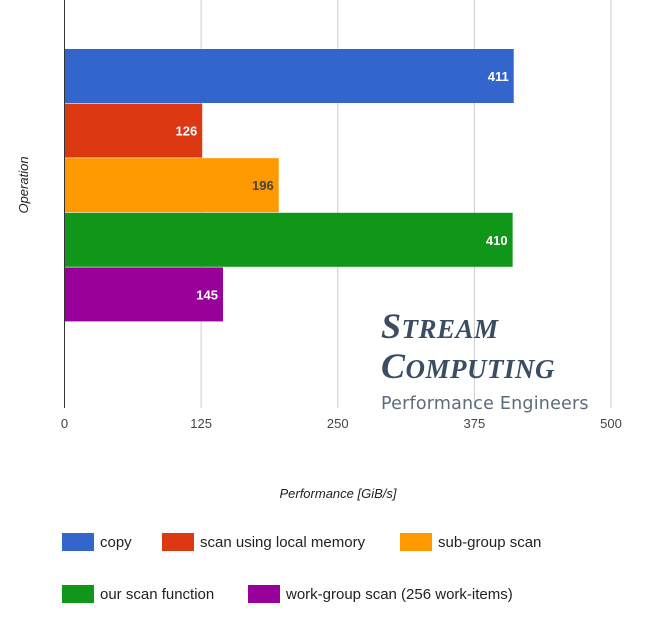 The width and height of the screenshot is (650, 630). What do you see at coordinates (187, 131) in the screenshot?
I see `bar-value-label: 126` at bounding box center [187, 131].